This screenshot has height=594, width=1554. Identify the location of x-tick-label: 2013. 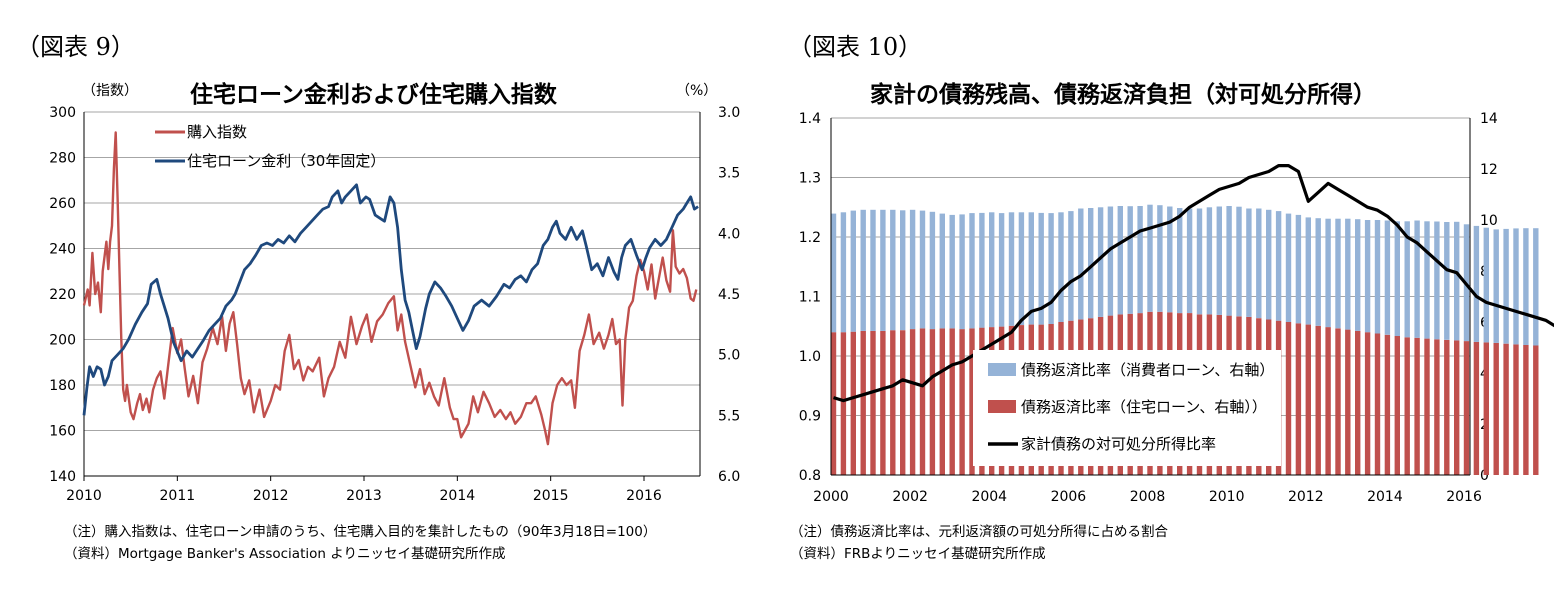
(364, 496).